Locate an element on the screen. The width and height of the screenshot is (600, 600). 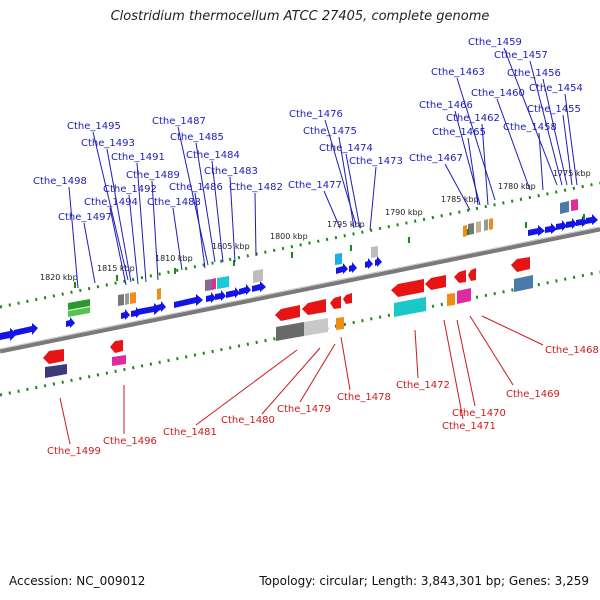
gene-label: Cthe_1454 is located at coordinates (556, 88).